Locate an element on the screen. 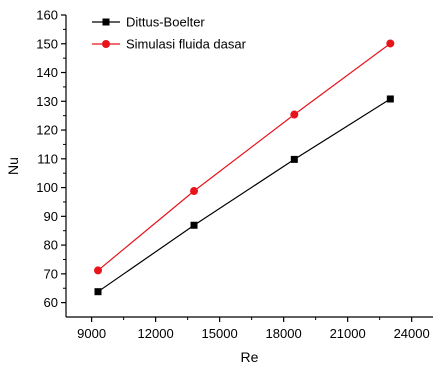  y-tick-label: 90 is located at coordinates (51, 216).